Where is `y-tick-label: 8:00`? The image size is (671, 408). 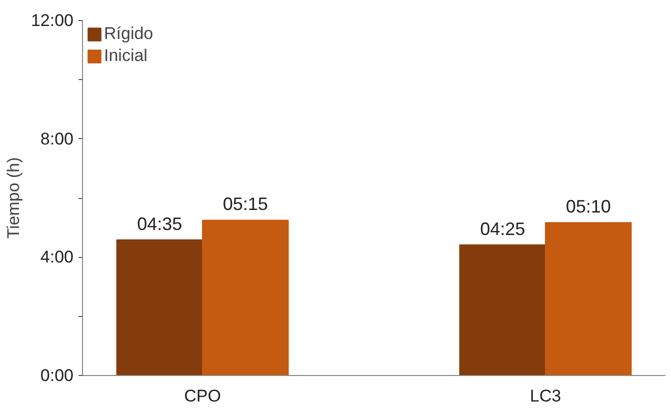 y-tick-label: 8:00 is located at coordinates (57, 138).